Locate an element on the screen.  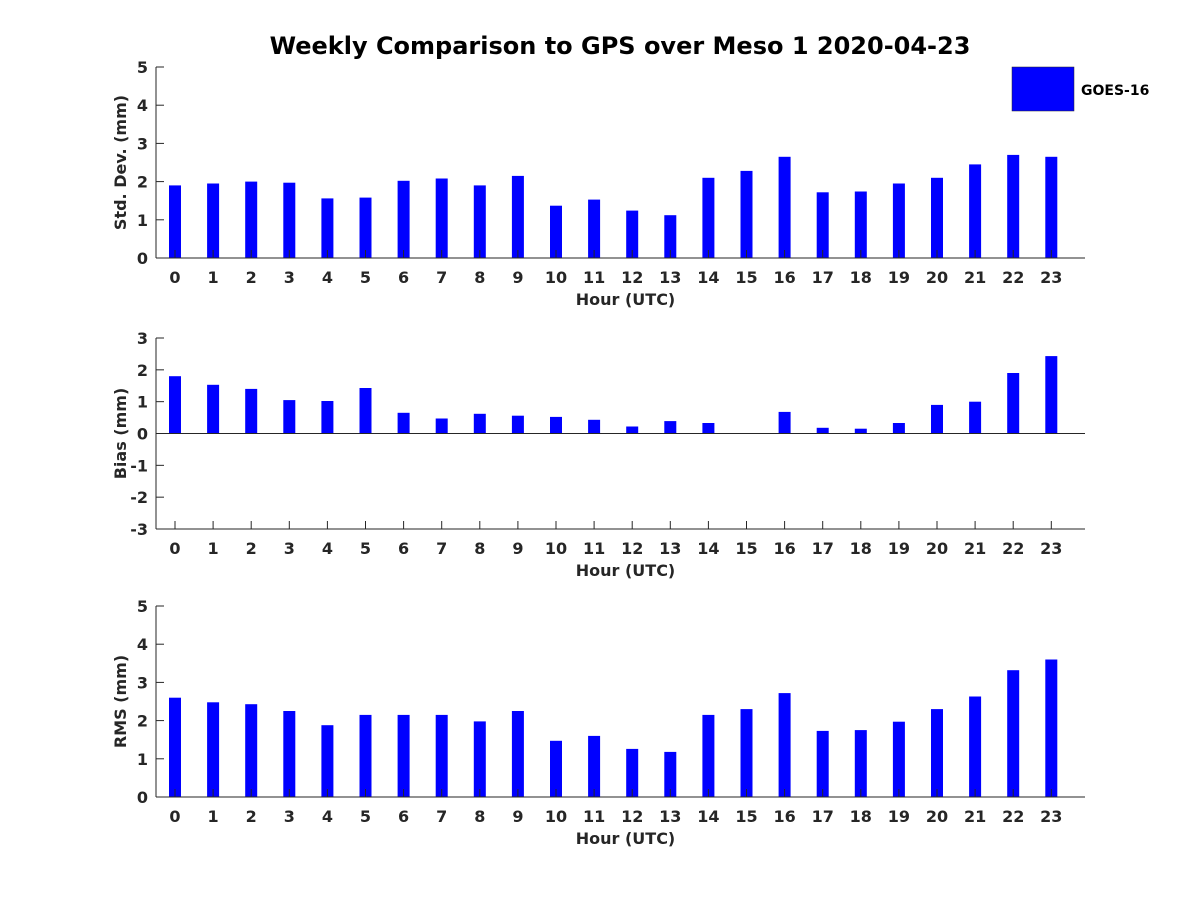
bias-xtick-label: 3 is located at coordinates (289, 548).